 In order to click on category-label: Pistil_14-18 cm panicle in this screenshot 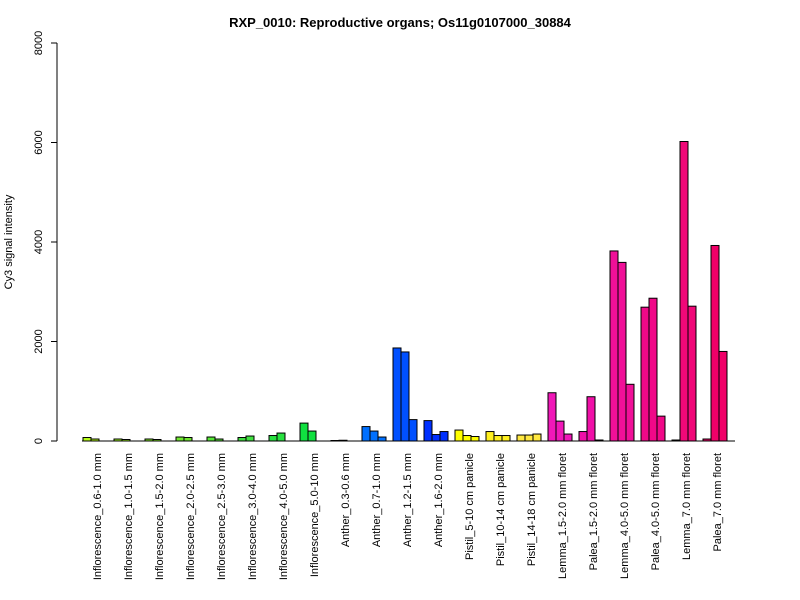, I will do `click(532, 509)`.